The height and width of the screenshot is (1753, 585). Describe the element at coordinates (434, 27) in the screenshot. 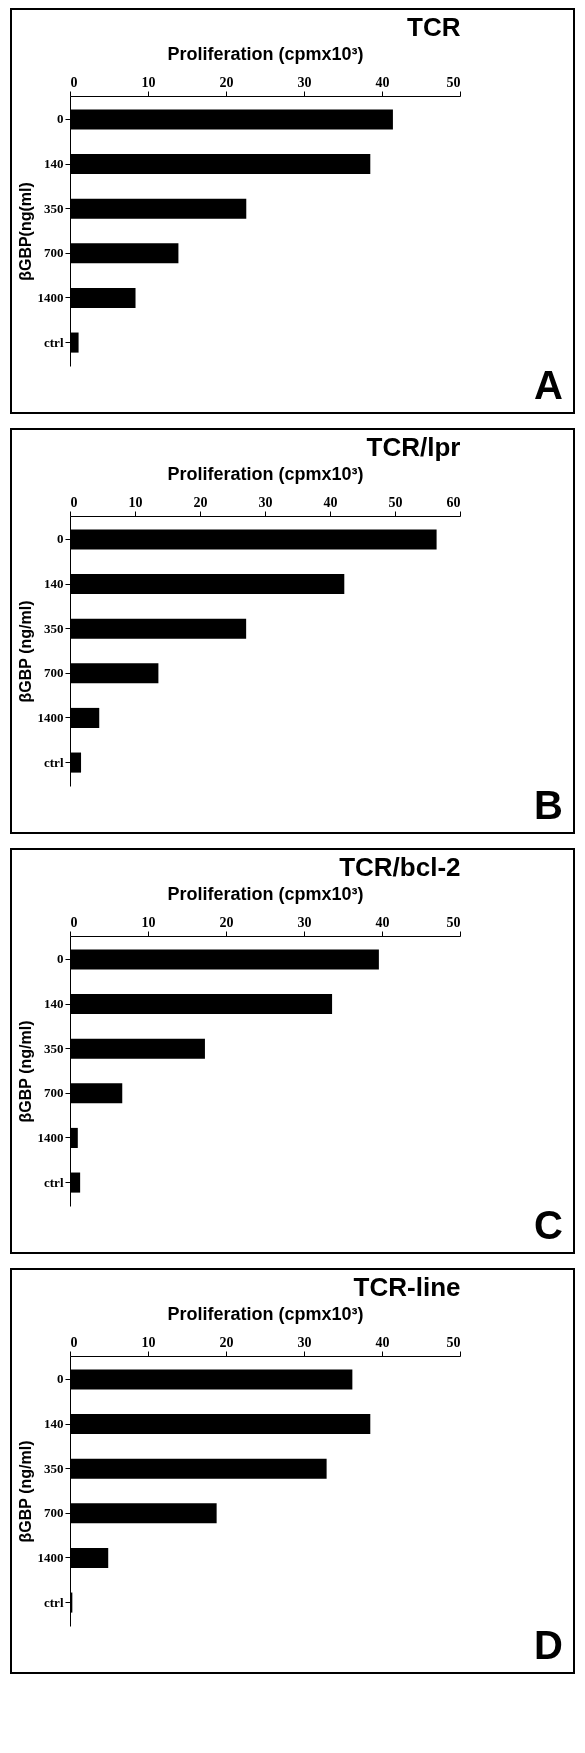

I see `chart-title: TCR` at that location.